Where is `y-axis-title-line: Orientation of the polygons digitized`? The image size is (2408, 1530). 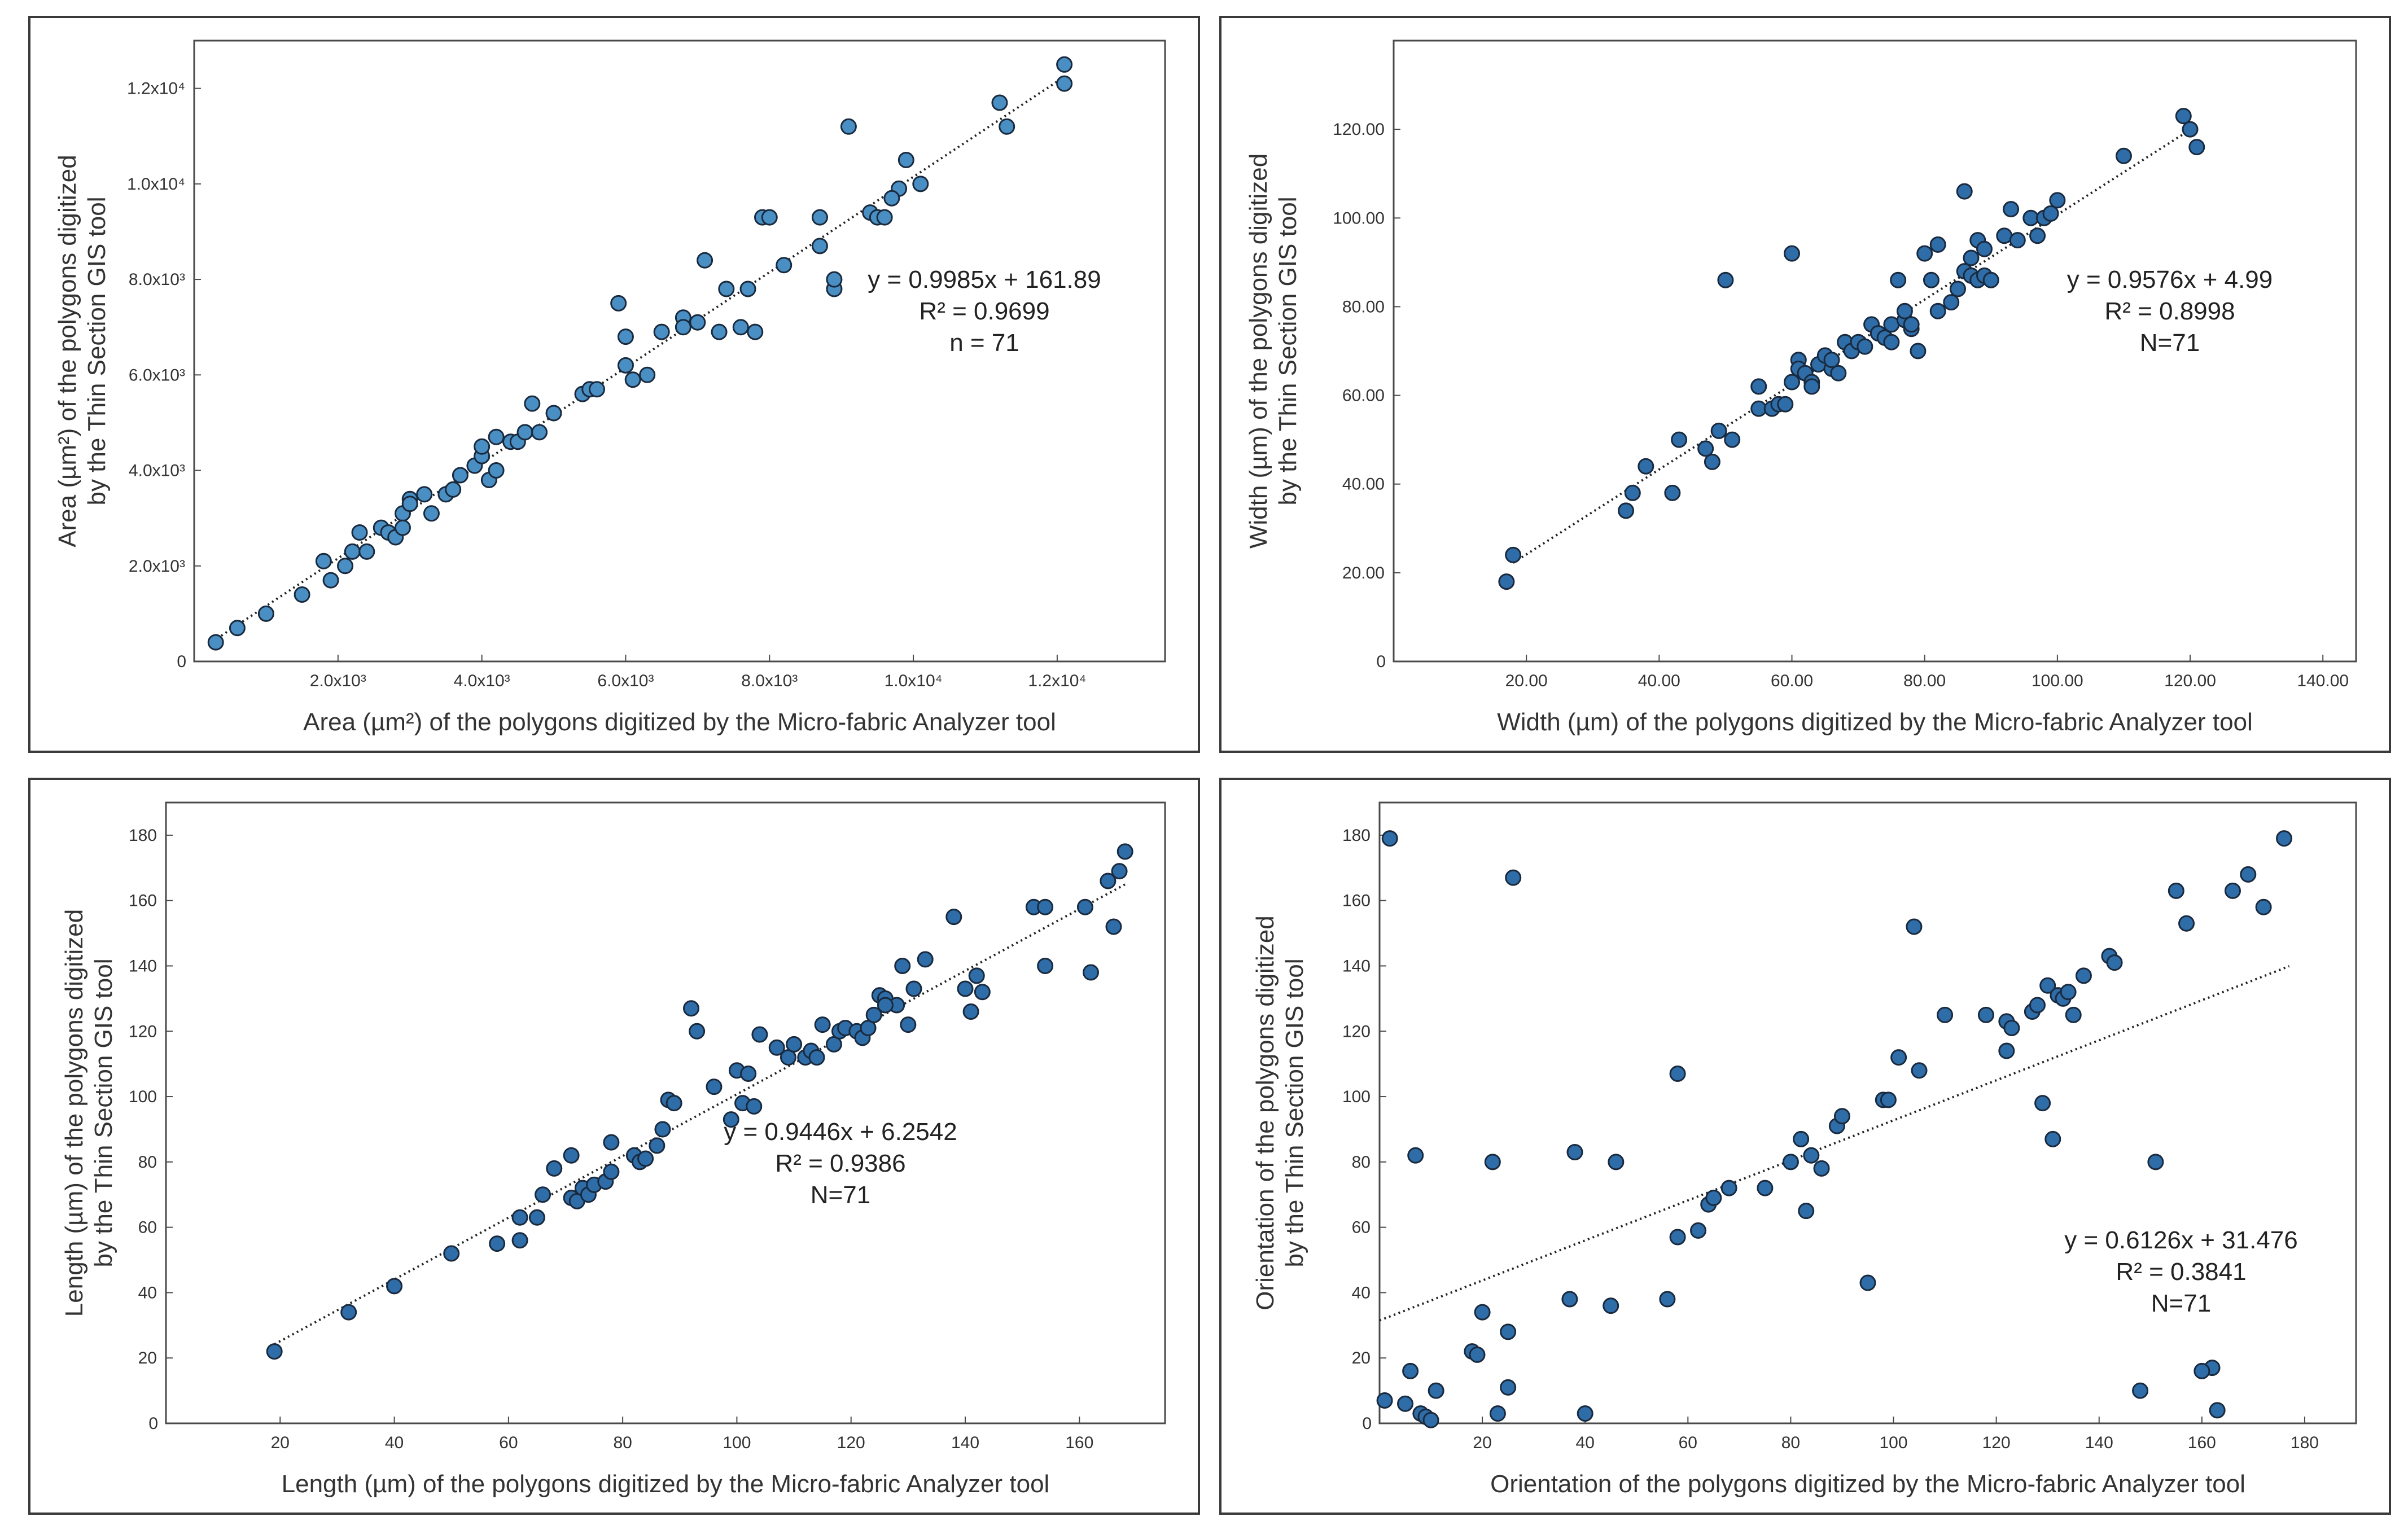 y-axis-title-line: Orientation of the polygons digitized is located at coordinates (1265, 1112).